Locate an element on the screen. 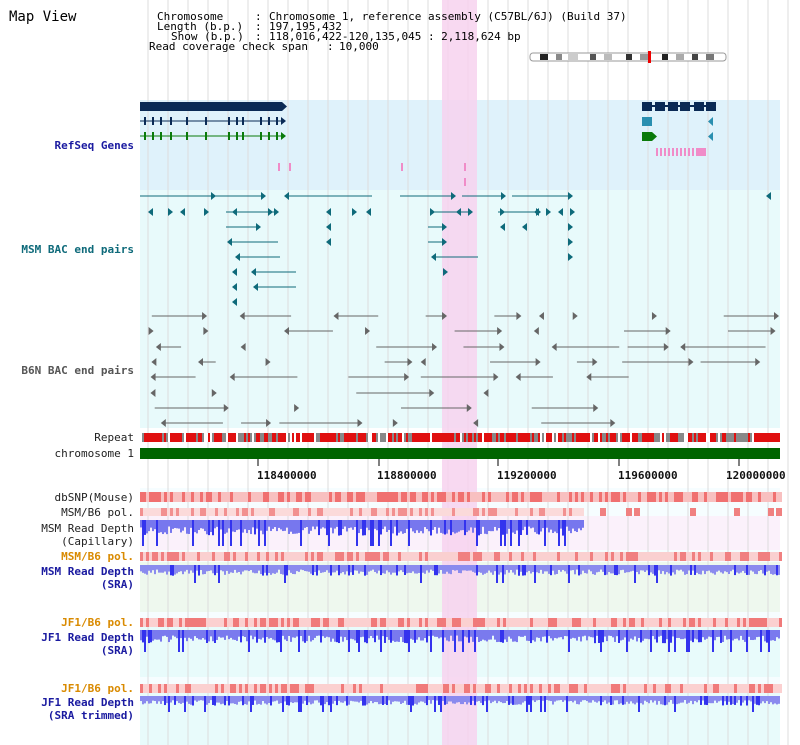 Image resolution: width=800 pixels, height=745 pixels. track-label-jf1-depth-trimmed: JF1 Read Depth is located at coordinates (87, 702).